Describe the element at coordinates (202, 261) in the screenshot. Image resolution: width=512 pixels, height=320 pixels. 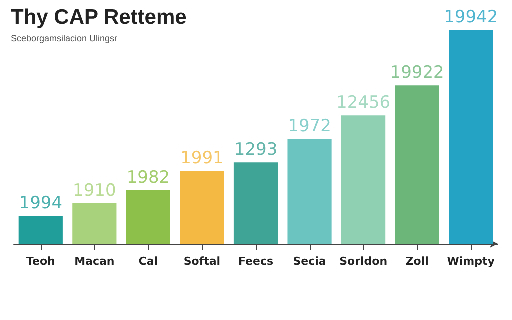
I see `x-tick-label: Softal` at that location.